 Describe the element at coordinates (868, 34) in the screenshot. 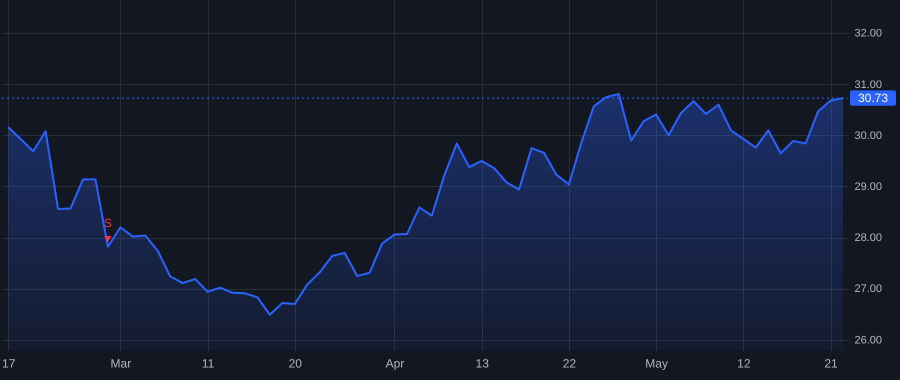

I see `y-tick-label: 32.00` at that location.